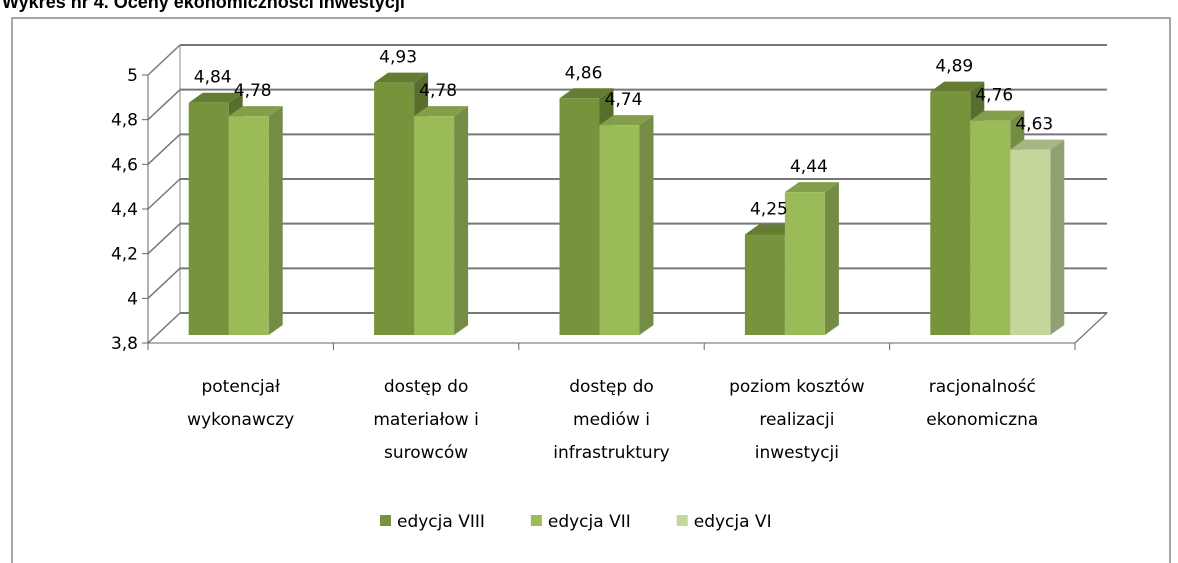 The height and width of the screenshot is (563, 1178). What do you see at coordinates (809, 167) in the screenshot?
I see `data-label: 4,44` at bounding box center [809, 167].